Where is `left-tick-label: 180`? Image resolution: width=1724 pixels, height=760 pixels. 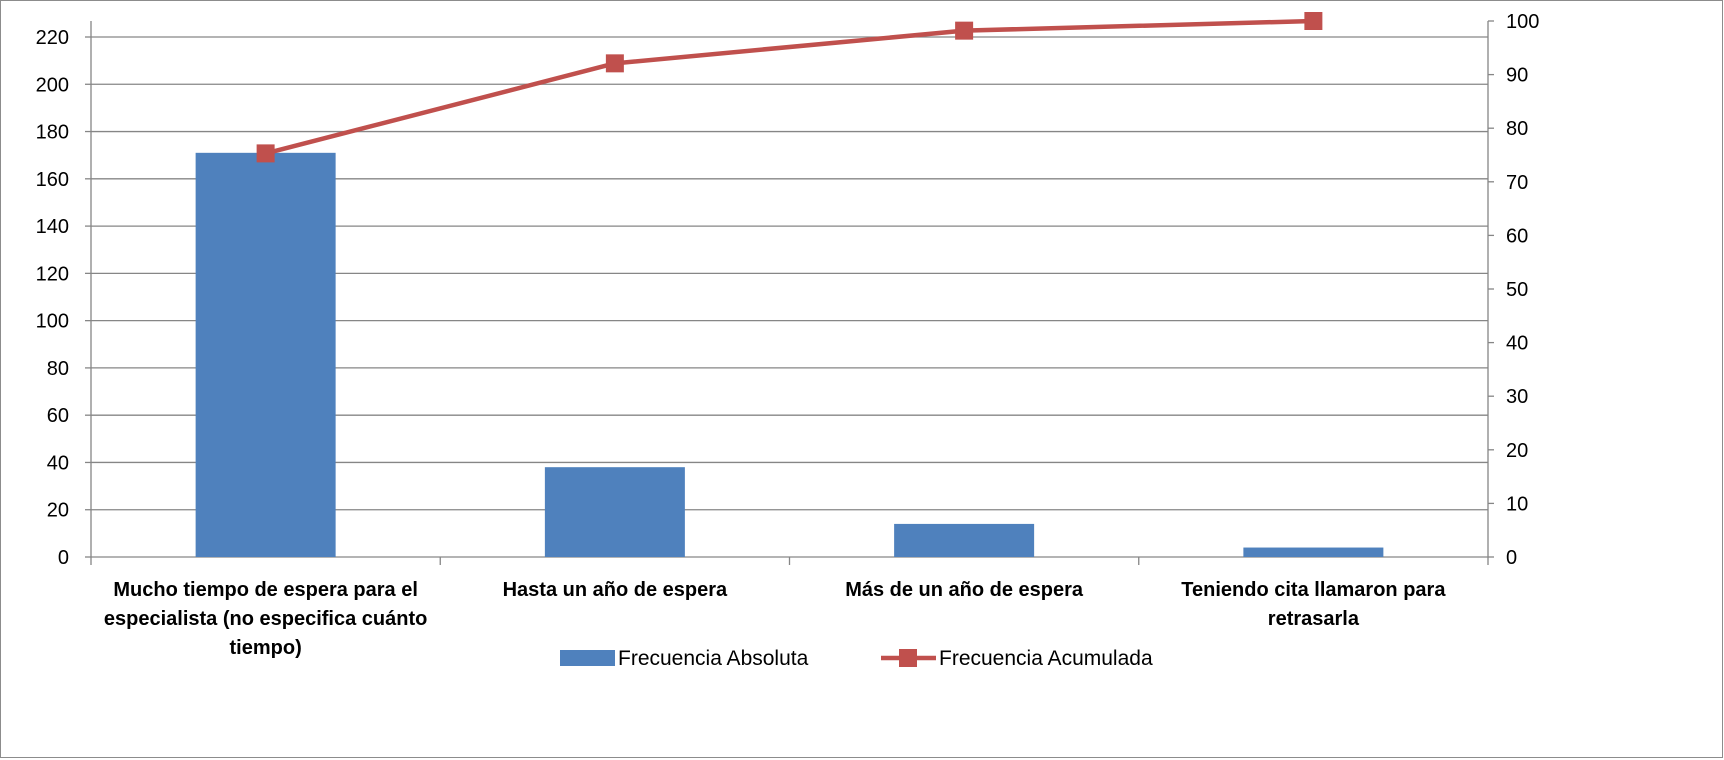 left-tick-label: 180 is located at coordinates (52, 133).